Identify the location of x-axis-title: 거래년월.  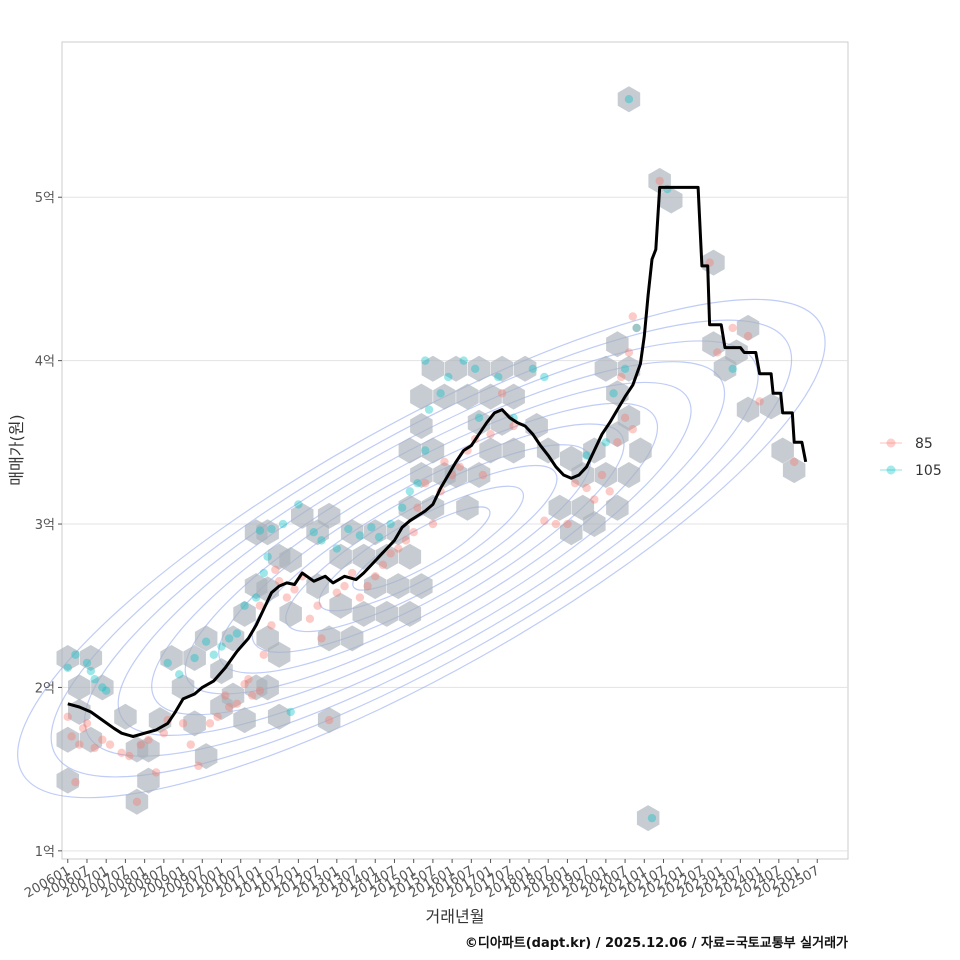
(455, 916).